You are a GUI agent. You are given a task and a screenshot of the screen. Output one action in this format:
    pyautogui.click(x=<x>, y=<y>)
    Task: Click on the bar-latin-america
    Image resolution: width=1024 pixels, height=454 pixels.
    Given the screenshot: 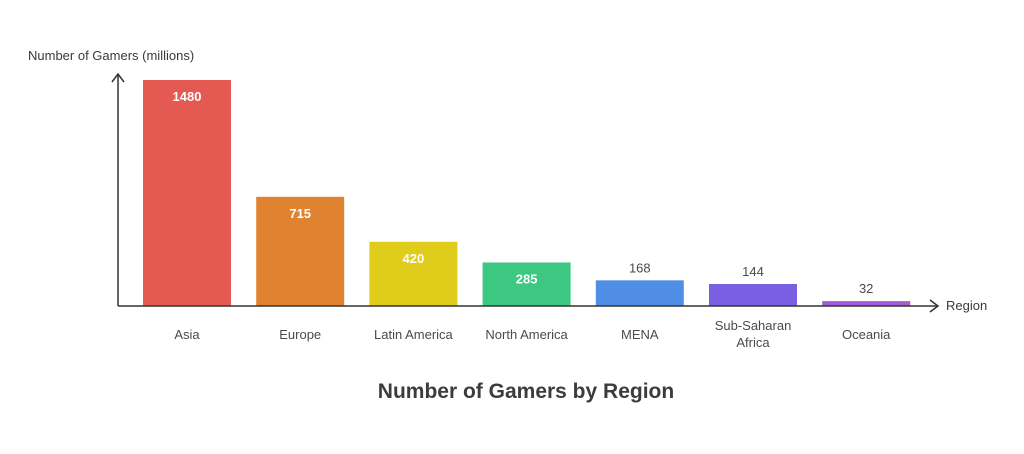 What is the action you would take?
    pyautogui.click(x=413, y=273)
    